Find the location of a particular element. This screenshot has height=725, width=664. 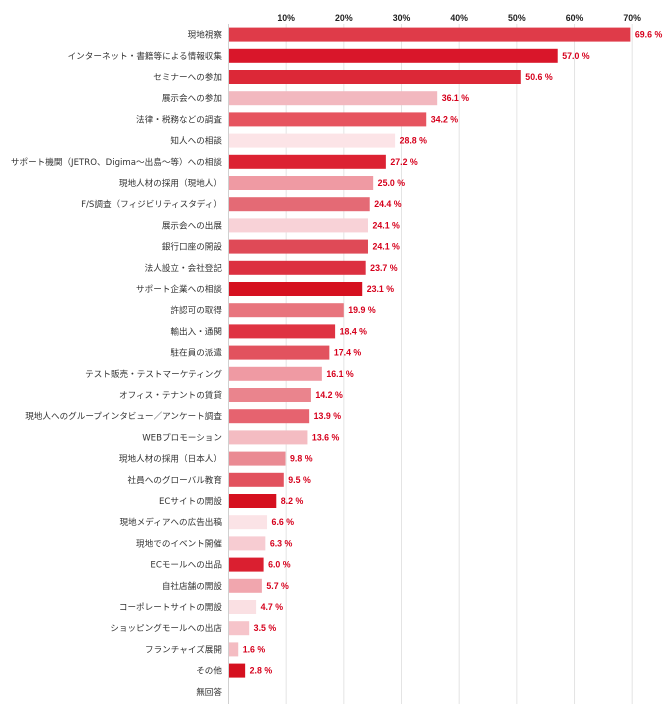

x-axis-ticks: 10% 20% 30% 40% 50% 60% 70% is located at coordinates (459, 18).